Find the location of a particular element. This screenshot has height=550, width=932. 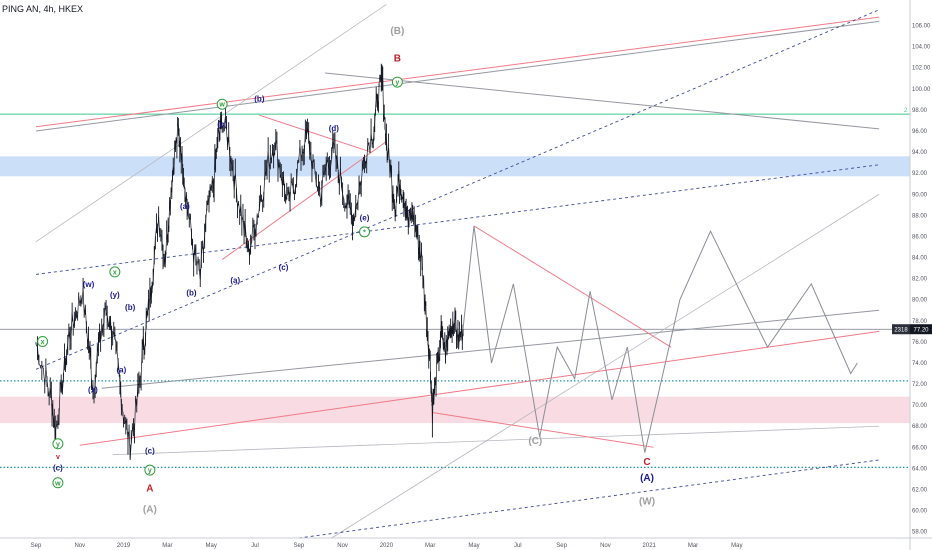

wave-label: (d) is located at coordinates (334, 128).